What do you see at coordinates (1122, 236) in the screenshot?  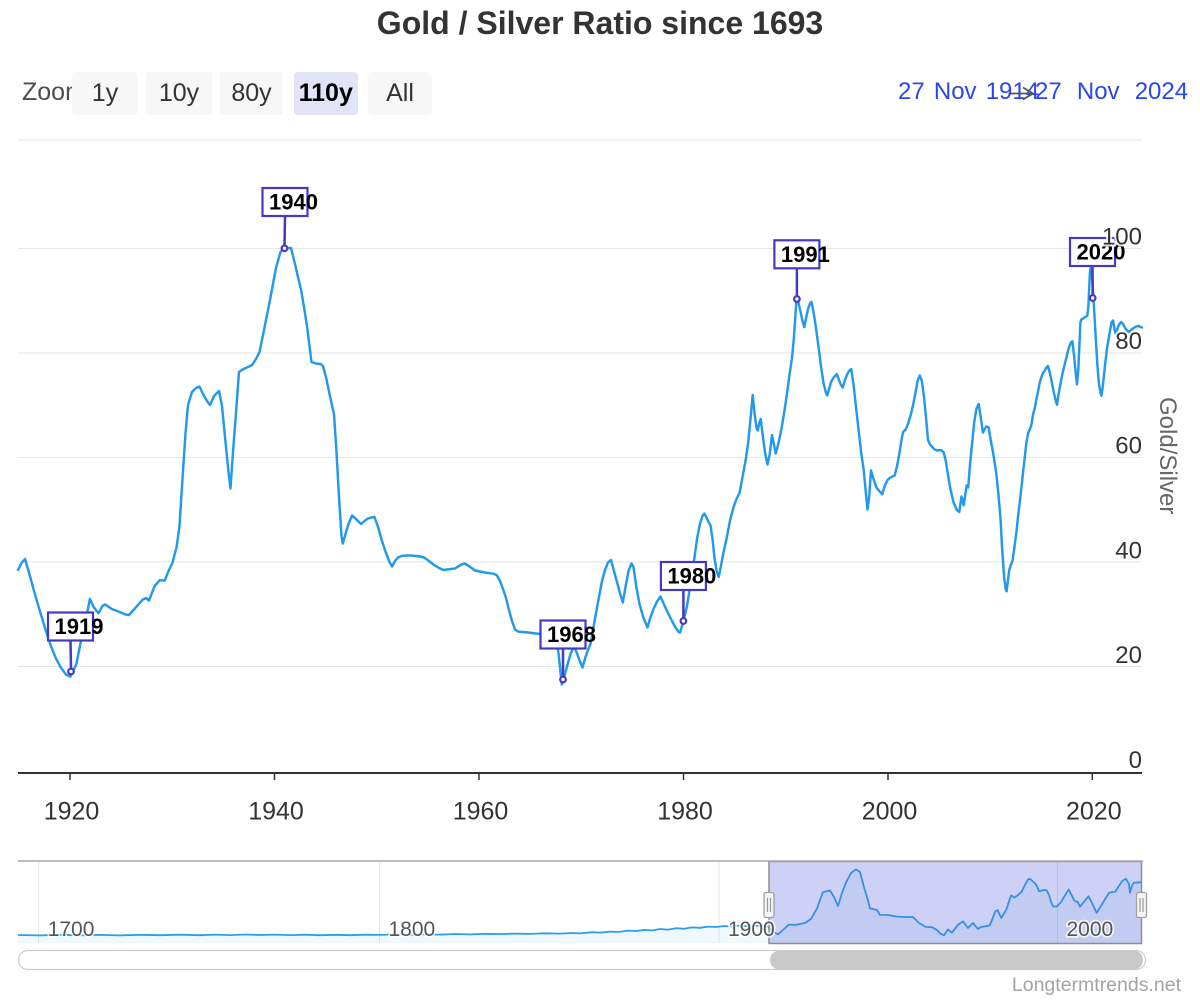 I see `svg-text: 100` at bounding box center [1122, 236].